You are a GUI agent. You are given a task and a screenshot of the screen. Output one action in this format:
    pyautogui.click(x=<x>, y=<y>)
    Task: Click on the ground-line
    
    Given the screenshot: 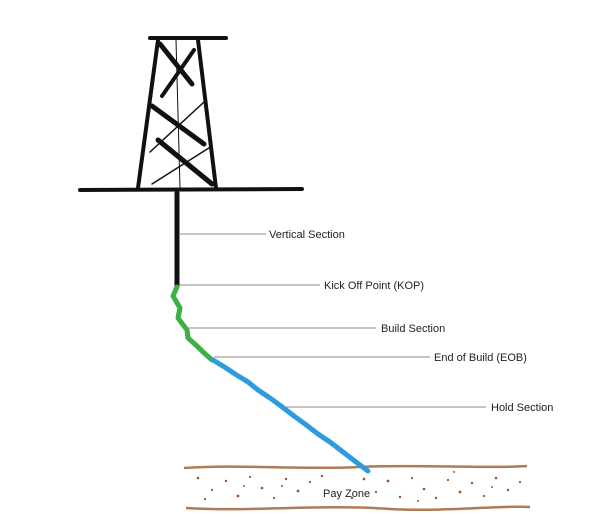 What is the action you would take?
    pyautogui.click(x=191, y=189)
    